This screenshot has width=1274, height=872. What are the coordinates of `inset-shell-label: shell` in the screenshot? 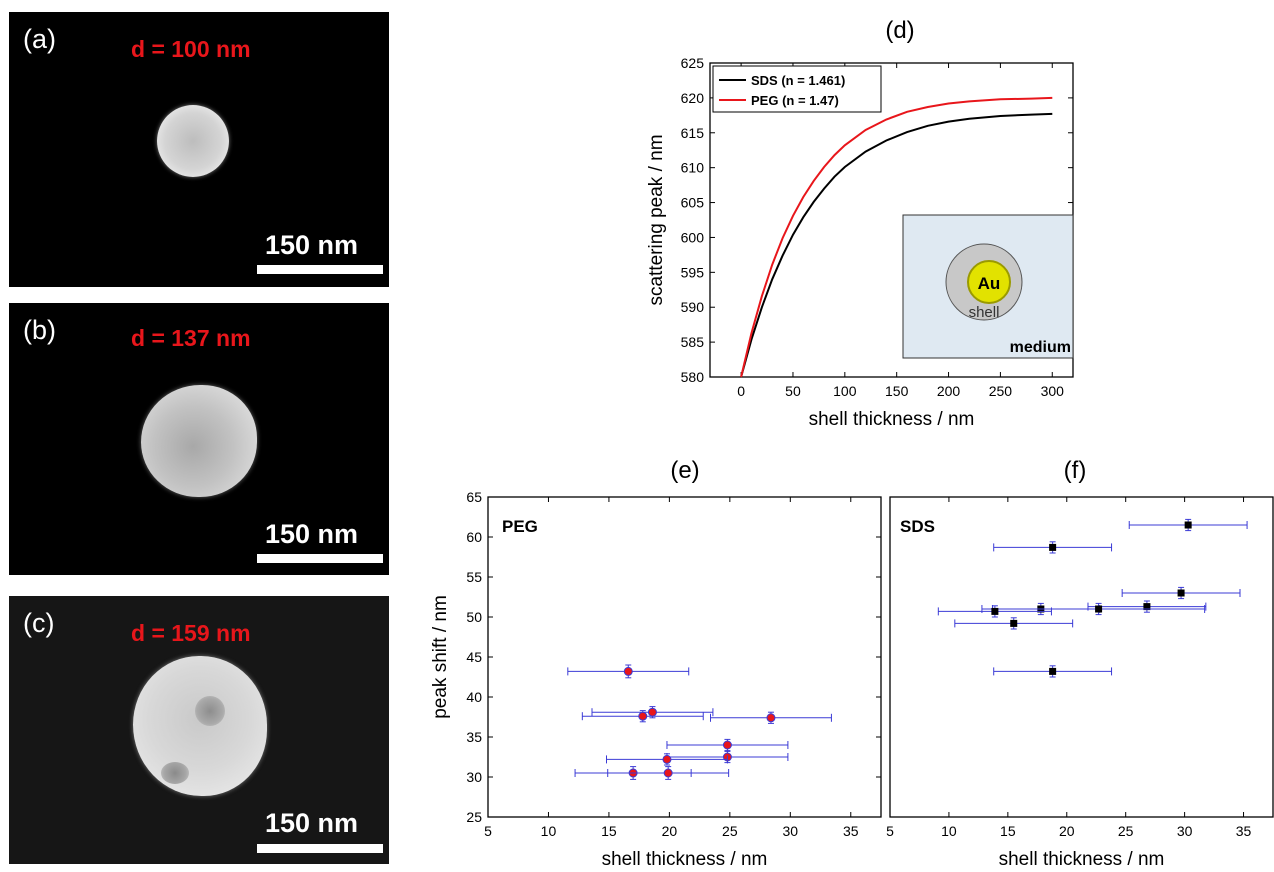 It's located at (984, 312).